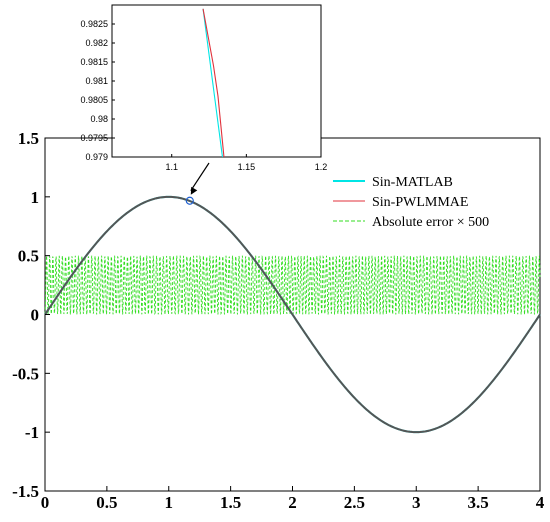 This screenshot has width=550, height=522. What do you see at coordinates (230, 502) in the screenshot?
I see `x-tick-label: 1.5` at bounding box center [230, 502].